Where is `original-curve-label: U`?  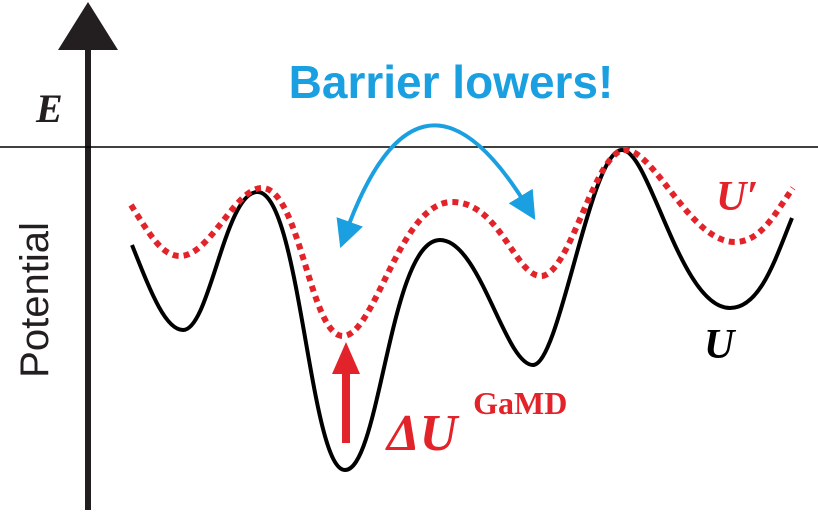 original-curve-label: U is located at coordinates (720, 345).